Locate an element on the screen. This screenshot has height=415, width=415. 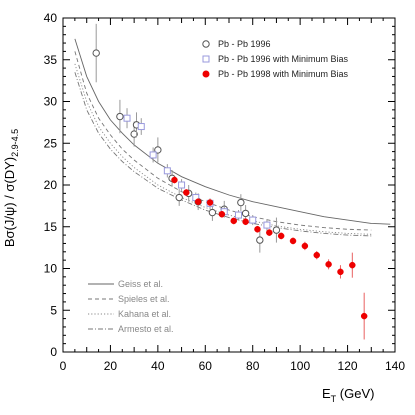
y-tick-label: 25 is located at coordinates (51, 143).